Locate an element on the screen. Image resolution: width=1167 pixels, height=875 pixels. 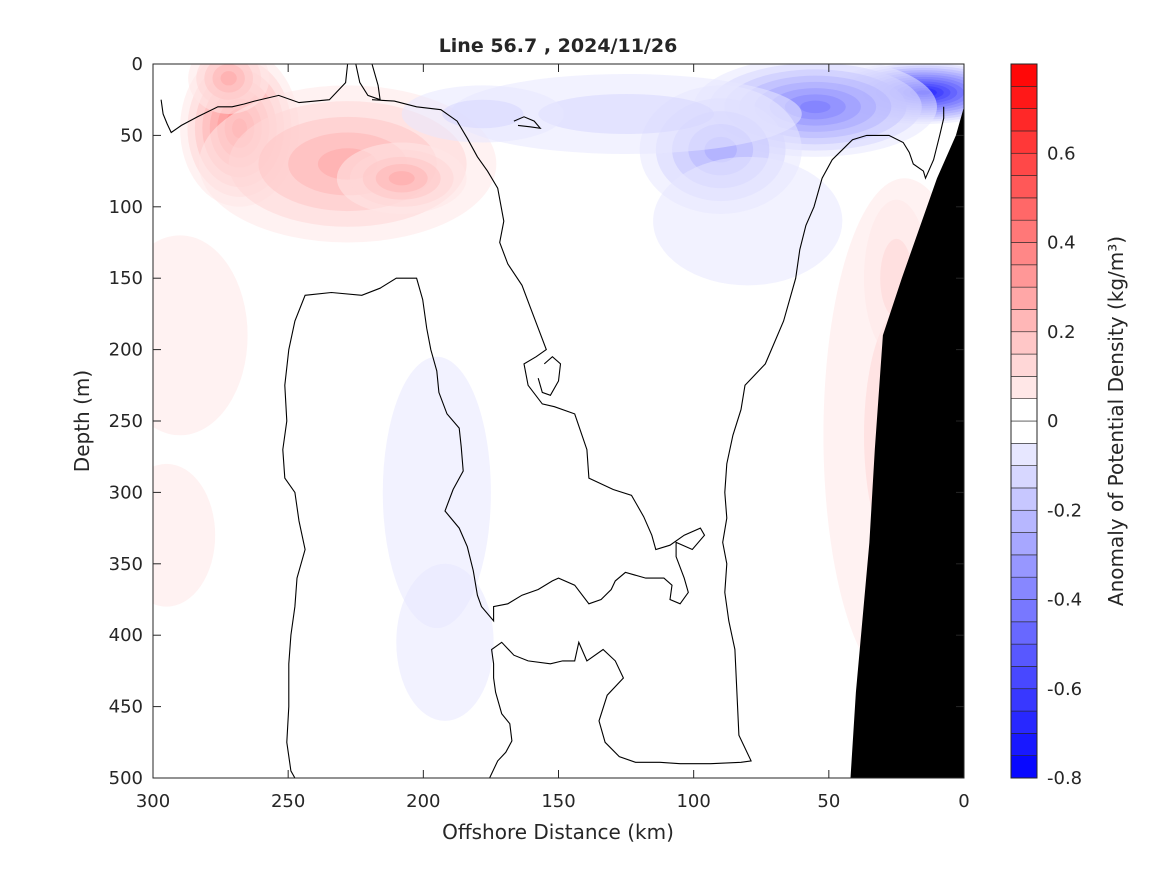
seafloor is located at coordinates (907, 442).